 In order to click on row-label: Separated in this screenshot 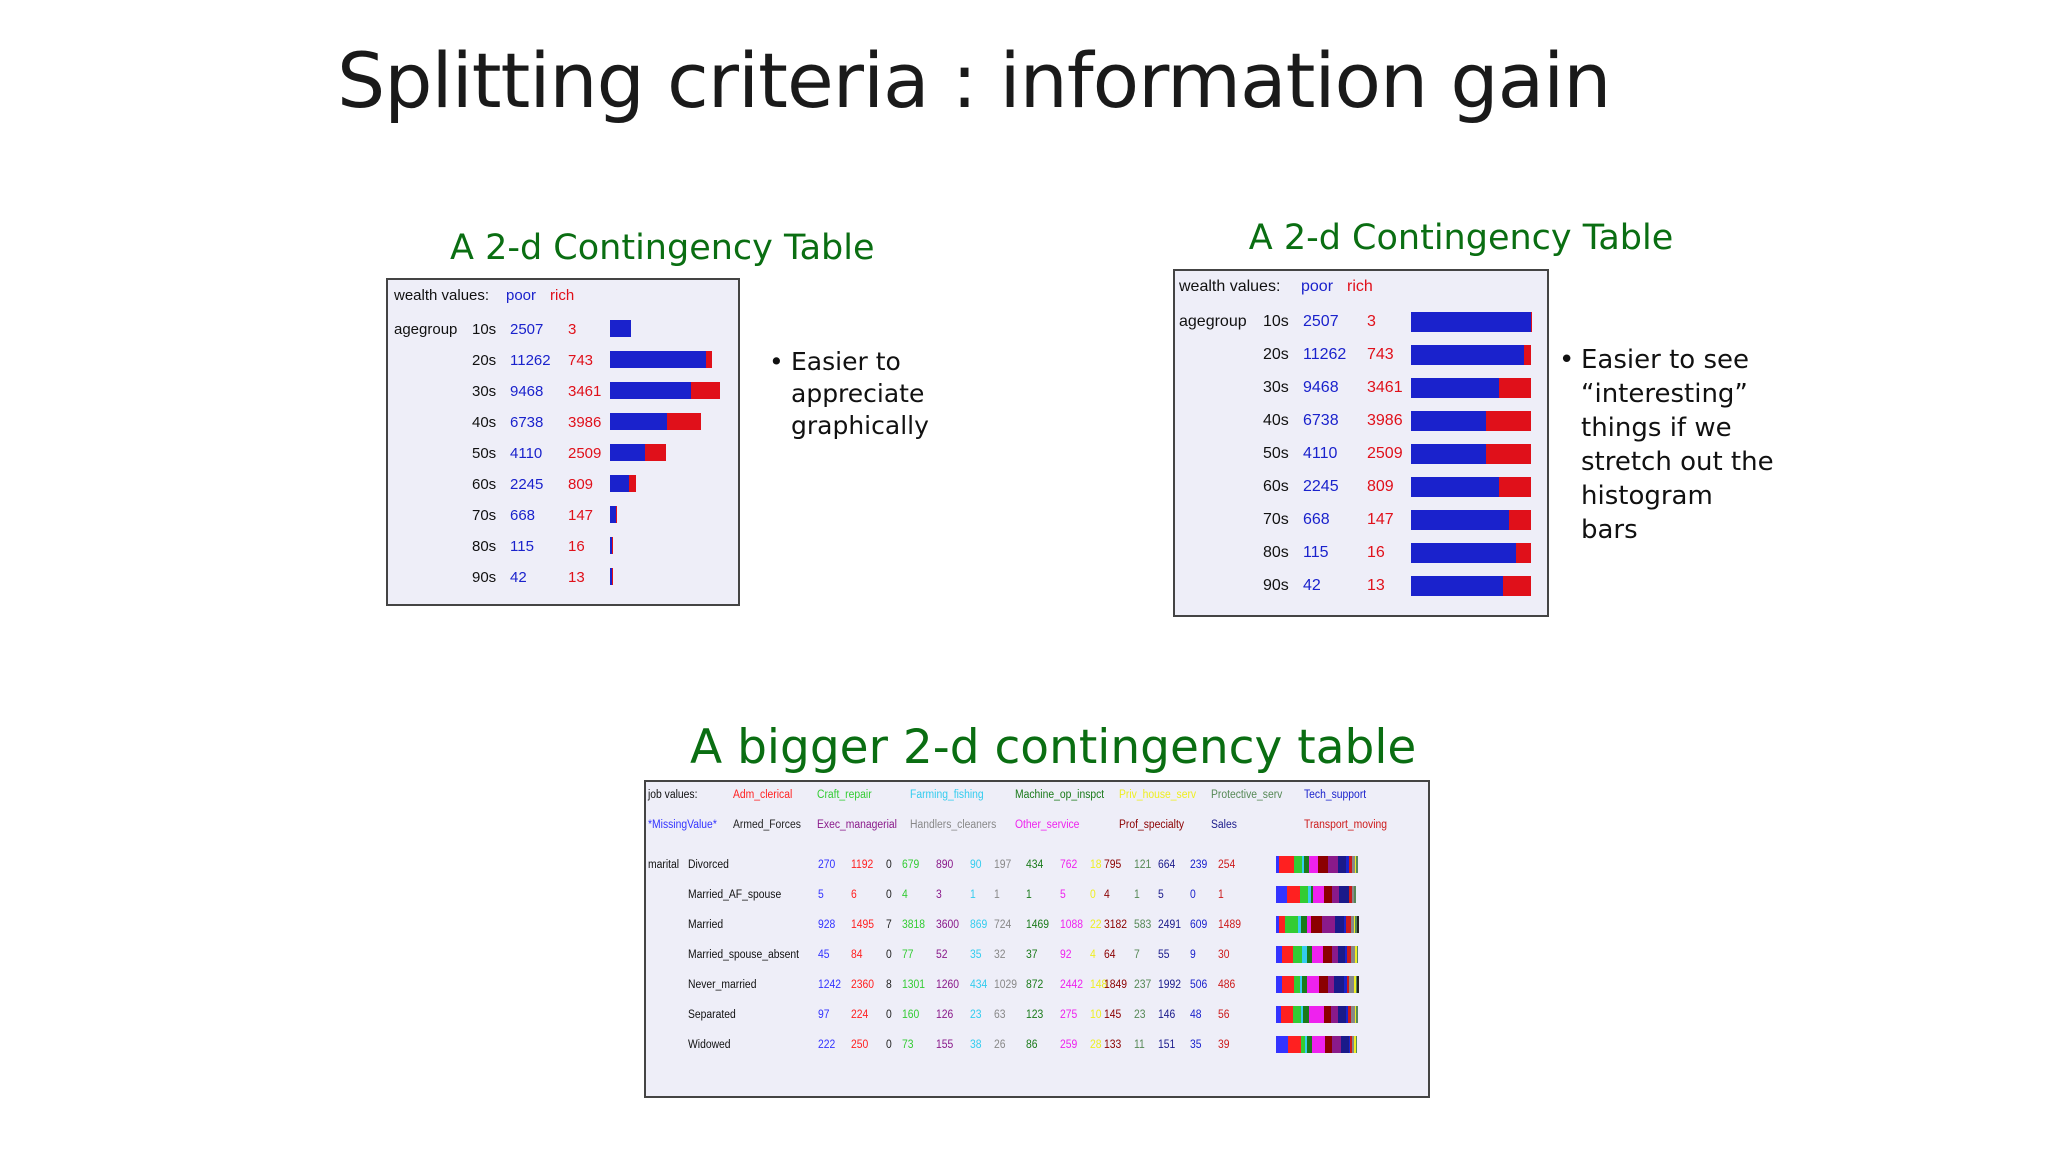, I will do `click(712, 1015)`.